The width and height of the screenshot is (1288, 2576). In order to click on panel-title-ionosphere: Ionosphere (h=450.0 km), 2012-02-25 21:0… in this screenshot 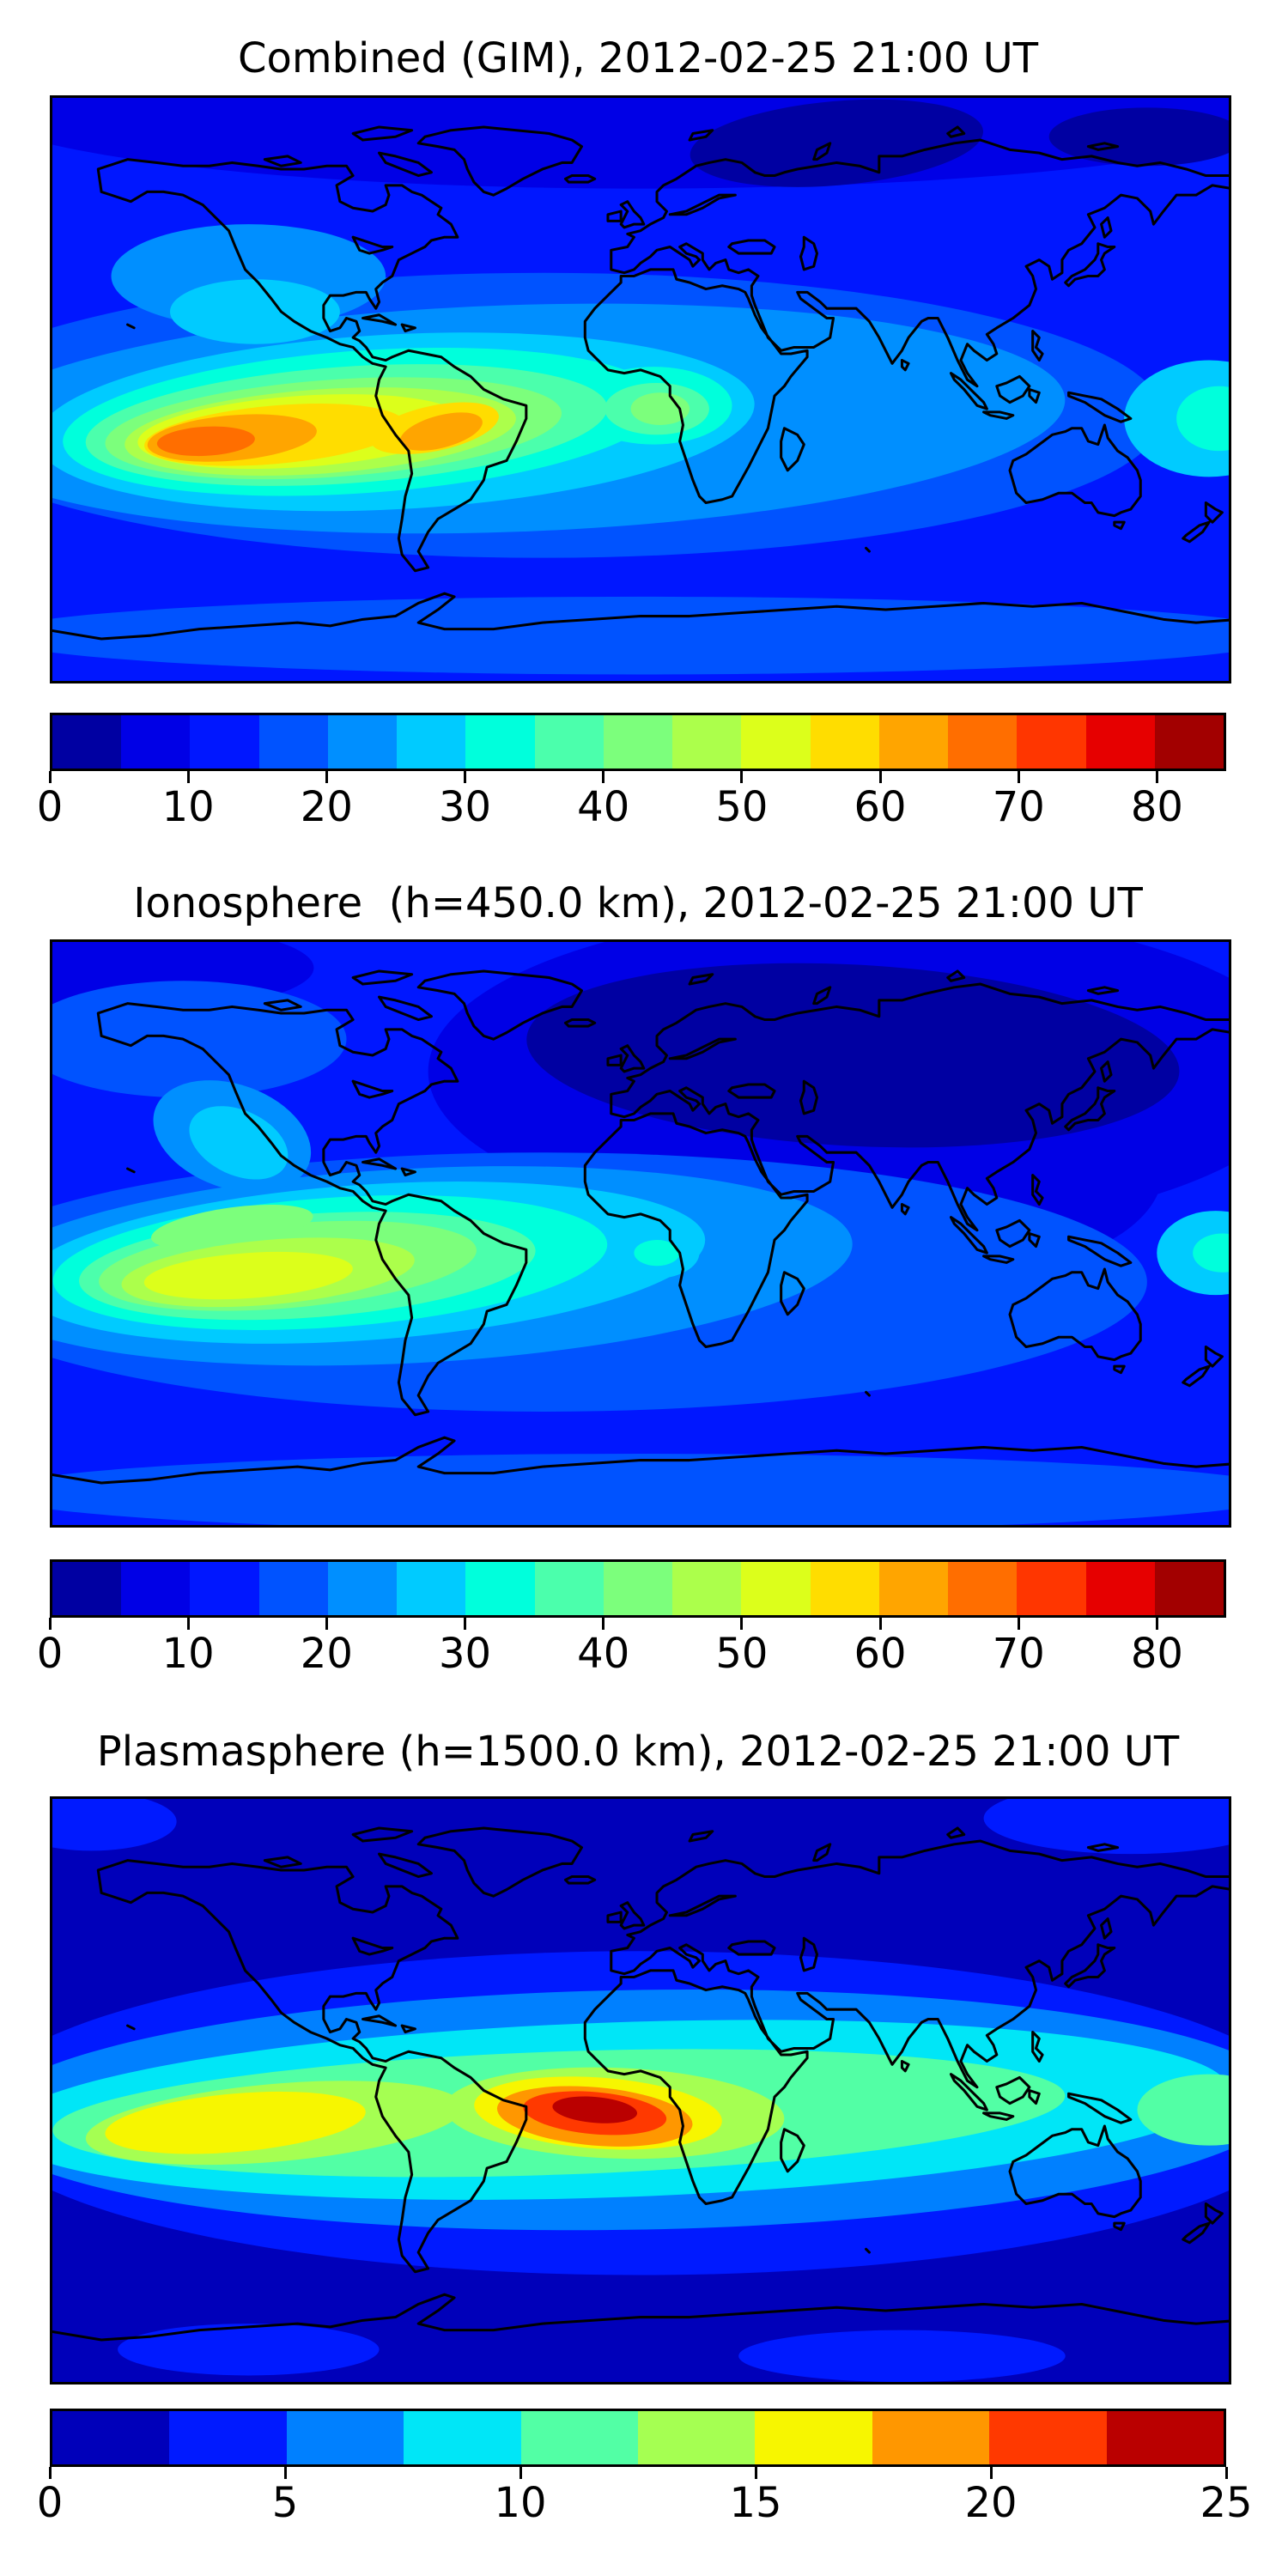, I will do `click(638, 903)`.